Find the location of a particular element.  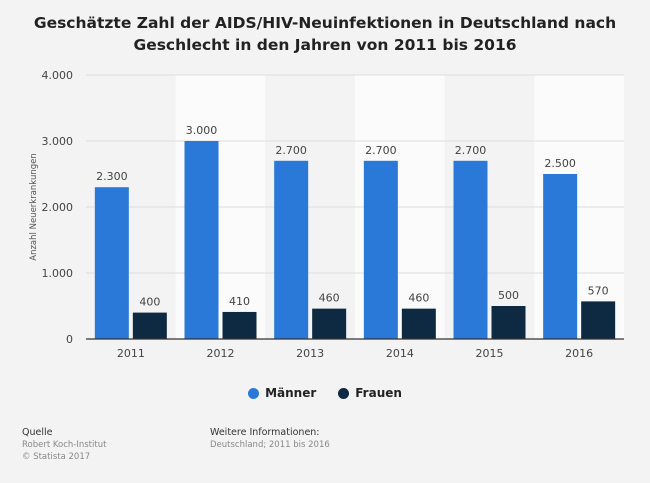

source-line-1: Robert Koch-Institut is located at coordinates (64, 445).